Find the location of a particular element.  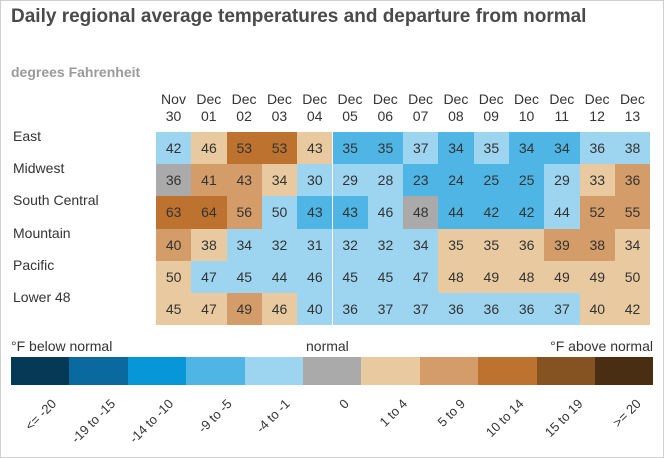

column-header: Dec 04 is located at coordinates (314, 108).